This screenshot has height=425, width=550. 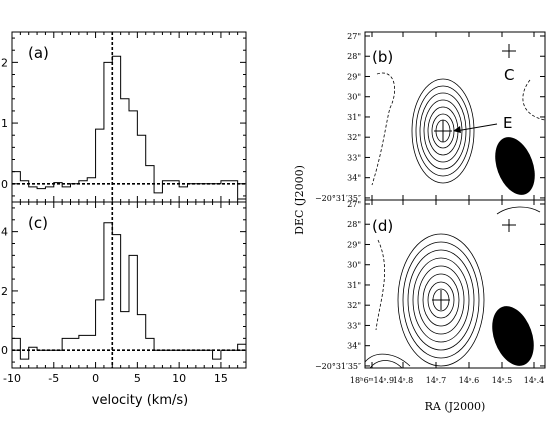 I want to click on spectrum-x-axis-label: velocity (km/s), so click(x=140, y=400).